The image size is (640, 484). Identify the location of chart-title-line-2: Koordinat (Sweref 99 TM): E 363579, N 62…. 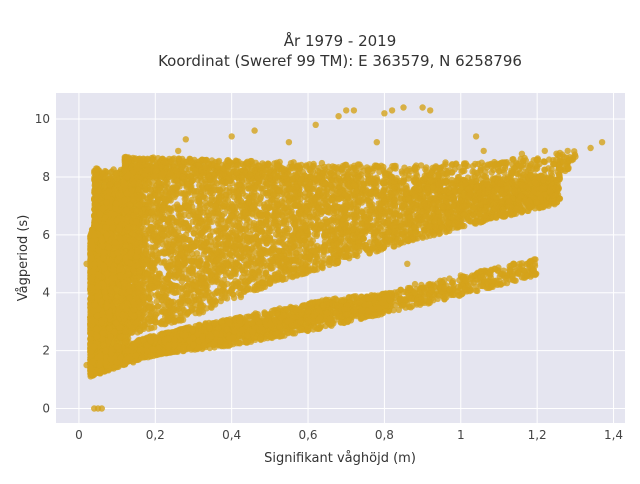
(340, 61).